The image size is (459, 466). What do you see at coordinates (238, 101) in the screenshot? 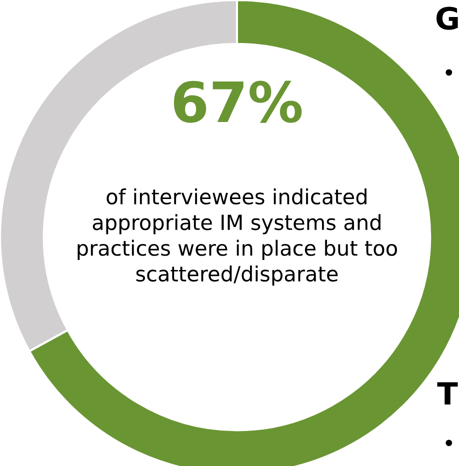
I see `text: 67%` at bounding box center [238, 101].